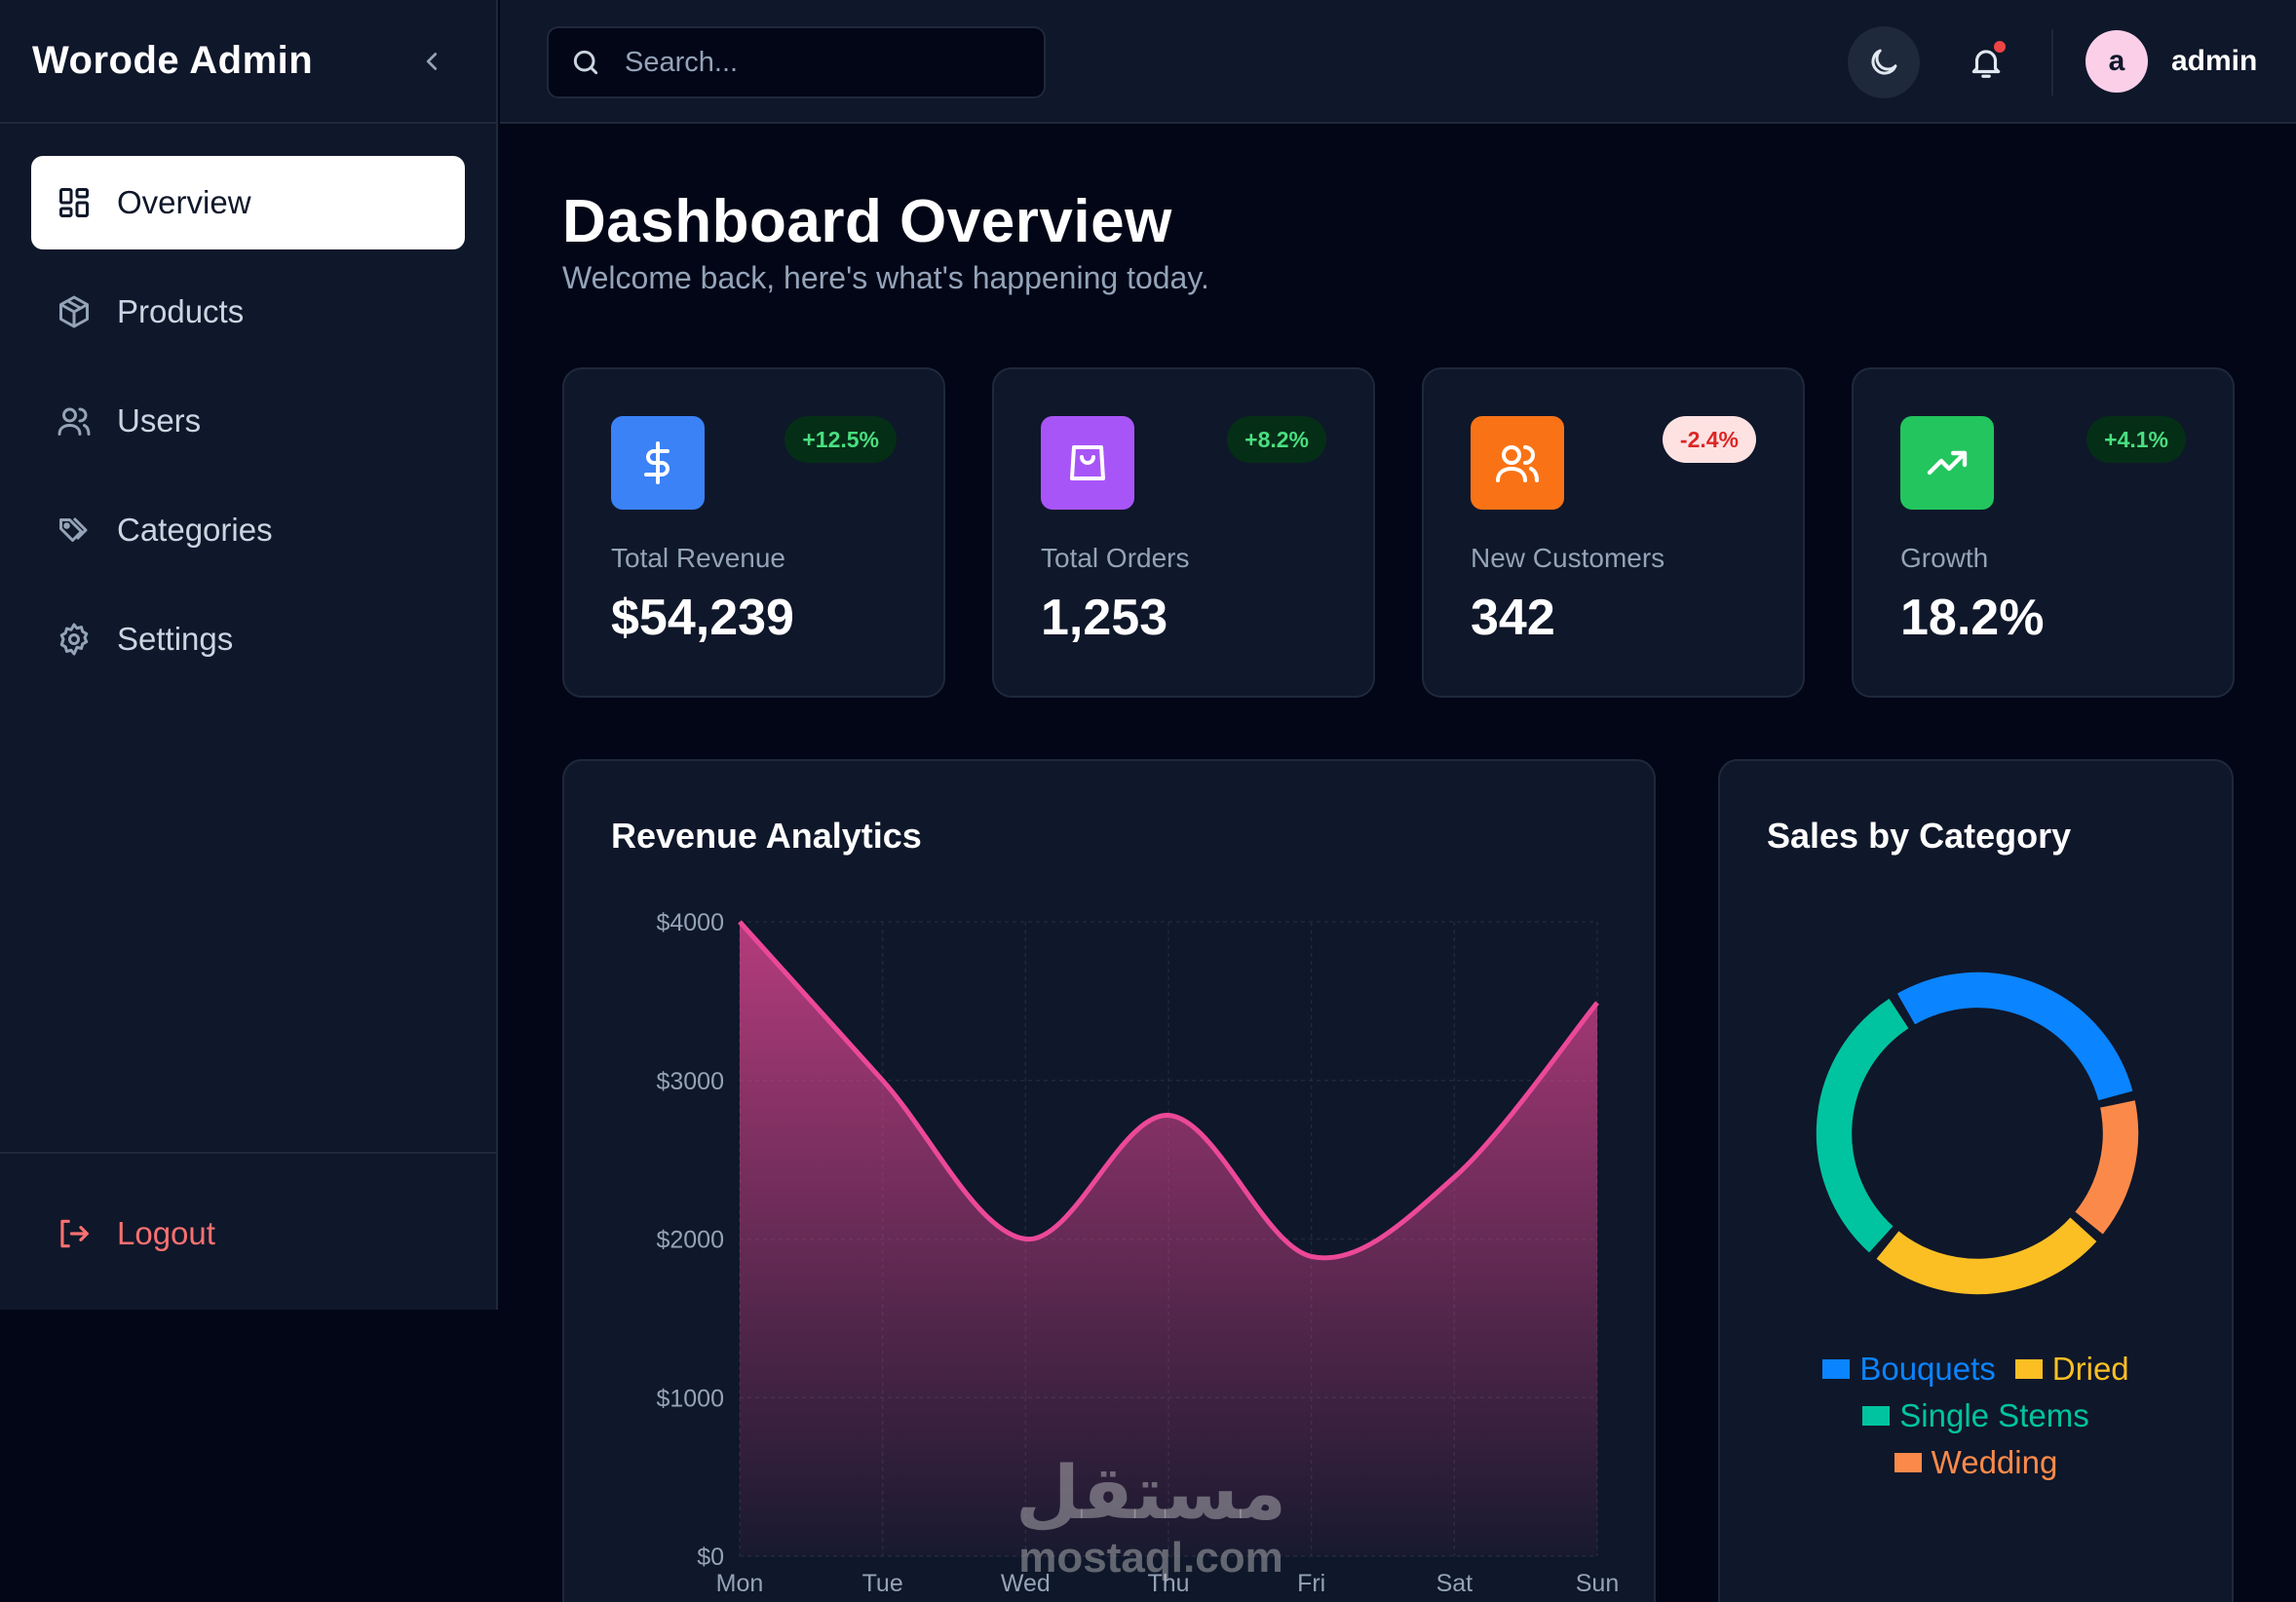 The height and width of the screenshot is (1602, 2296). I want to click on legend-item: Single Stems, so click(1975, 1415).